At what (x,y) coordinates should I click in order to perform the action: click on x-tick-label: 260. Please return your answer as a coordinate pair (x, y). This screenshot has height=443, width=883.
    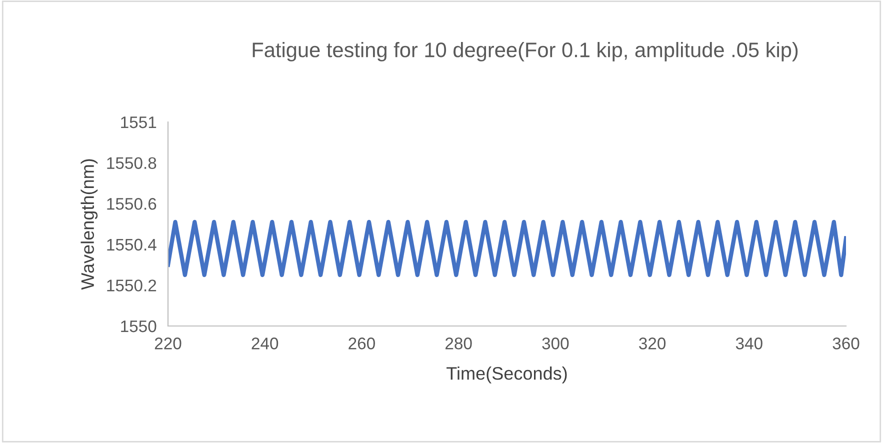
    Looking at the image, I should click on (361, 344).